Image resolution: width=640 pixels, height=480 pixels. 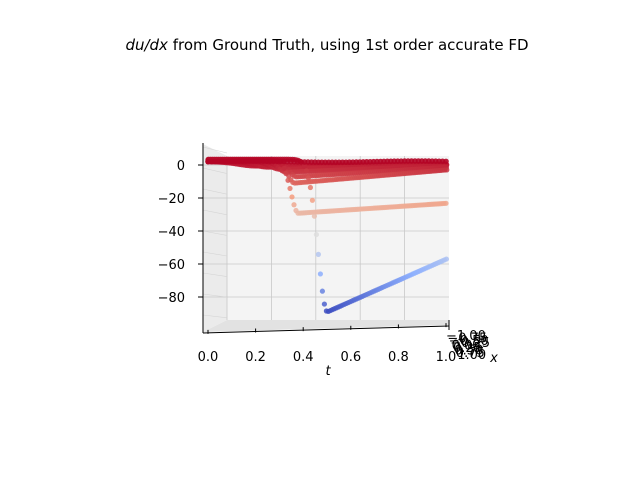 I want to click on z-tick-label-3: −60, so click(x=171, y=265).